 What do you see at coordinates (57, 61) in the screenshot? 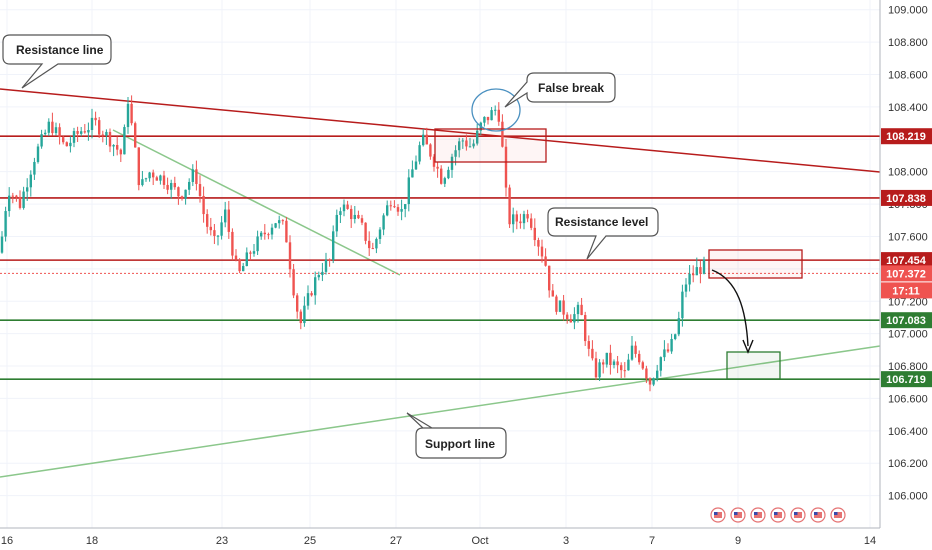
I see `callout-resistance-line: Resistance line` at bounding box center [57, 61].